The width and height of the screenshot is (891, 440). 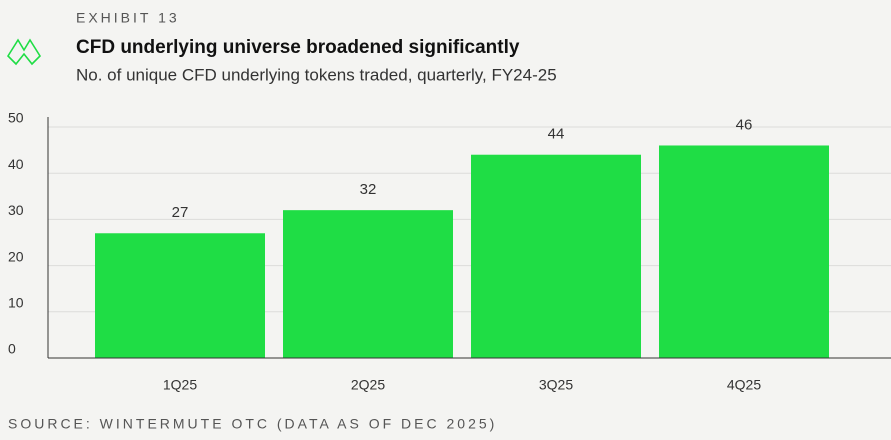 I want to click on exhibit-label: EXHIBIT 13, so click(x=128, y=18).